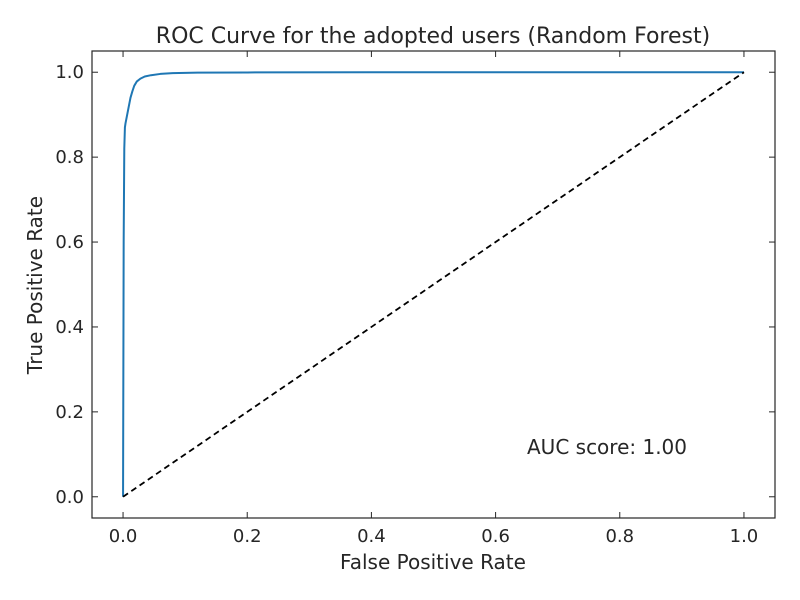  Describe the element at coordinates (69, 72) in the screenshot. I see `y-tick-label-5: 1.0` at that location.